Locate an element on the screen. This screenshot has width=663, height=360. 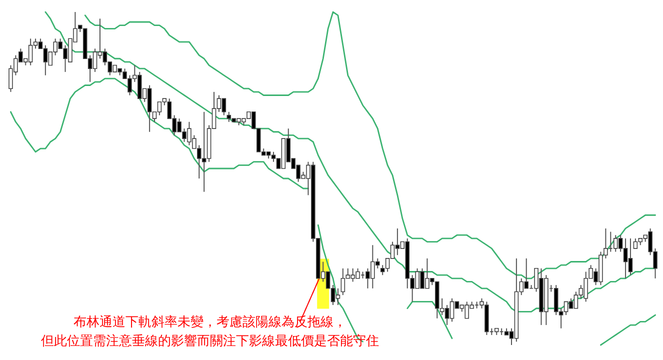
annotation: 但此位置需注意垂線的影響而關注下影線最低價是否能守住 is located at coordinates (210, 342).